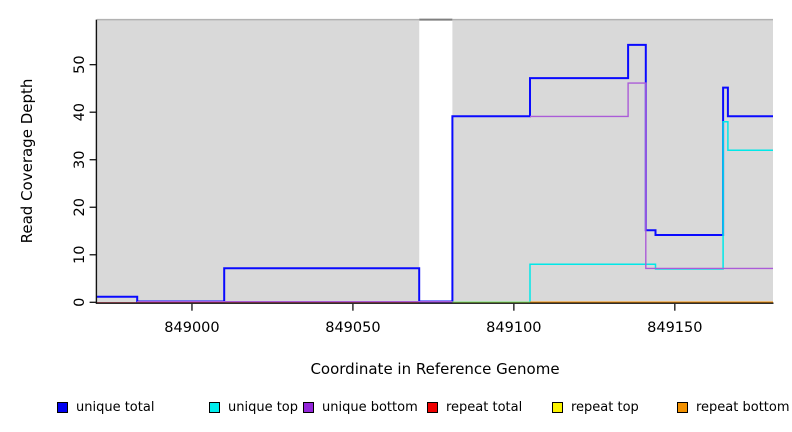 The width and height of the screenshot is (792, 432). Describe the element at coordinates (557, 407) in the screenshot. I see `legend-swatch-repeat-top` at that location.